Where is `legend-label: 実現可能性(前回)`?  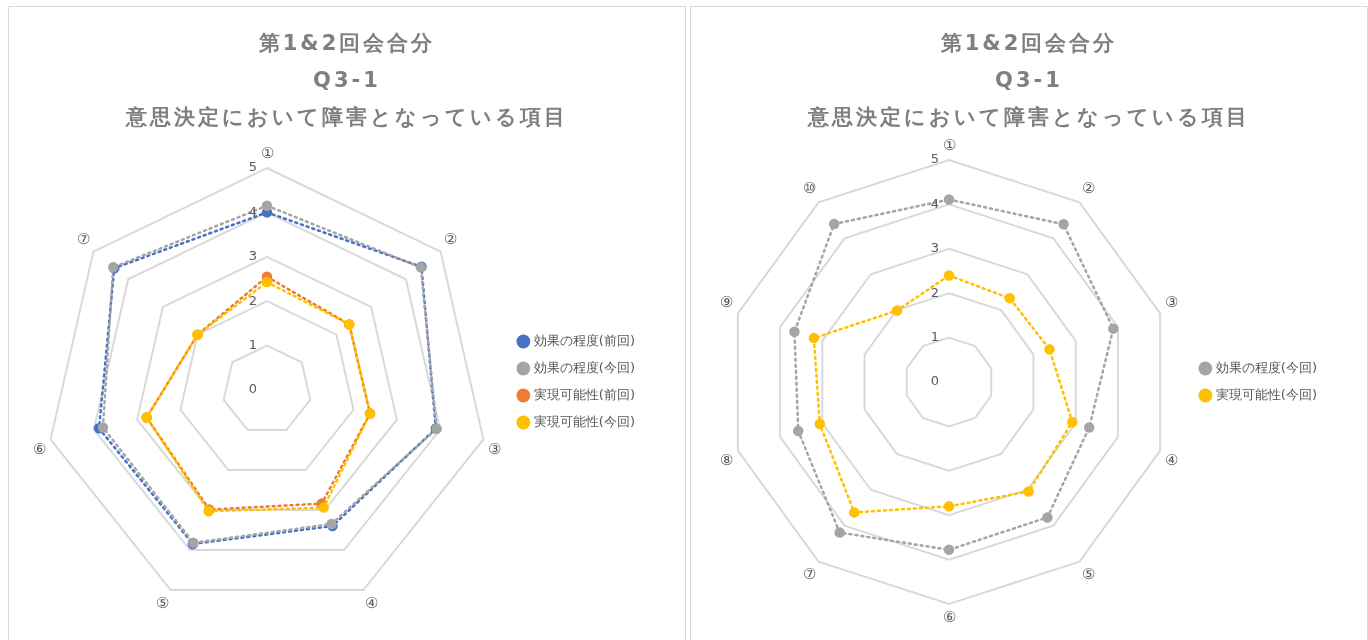 legend-label: 実現可能性(前回) is located at coordinates (584, 394).